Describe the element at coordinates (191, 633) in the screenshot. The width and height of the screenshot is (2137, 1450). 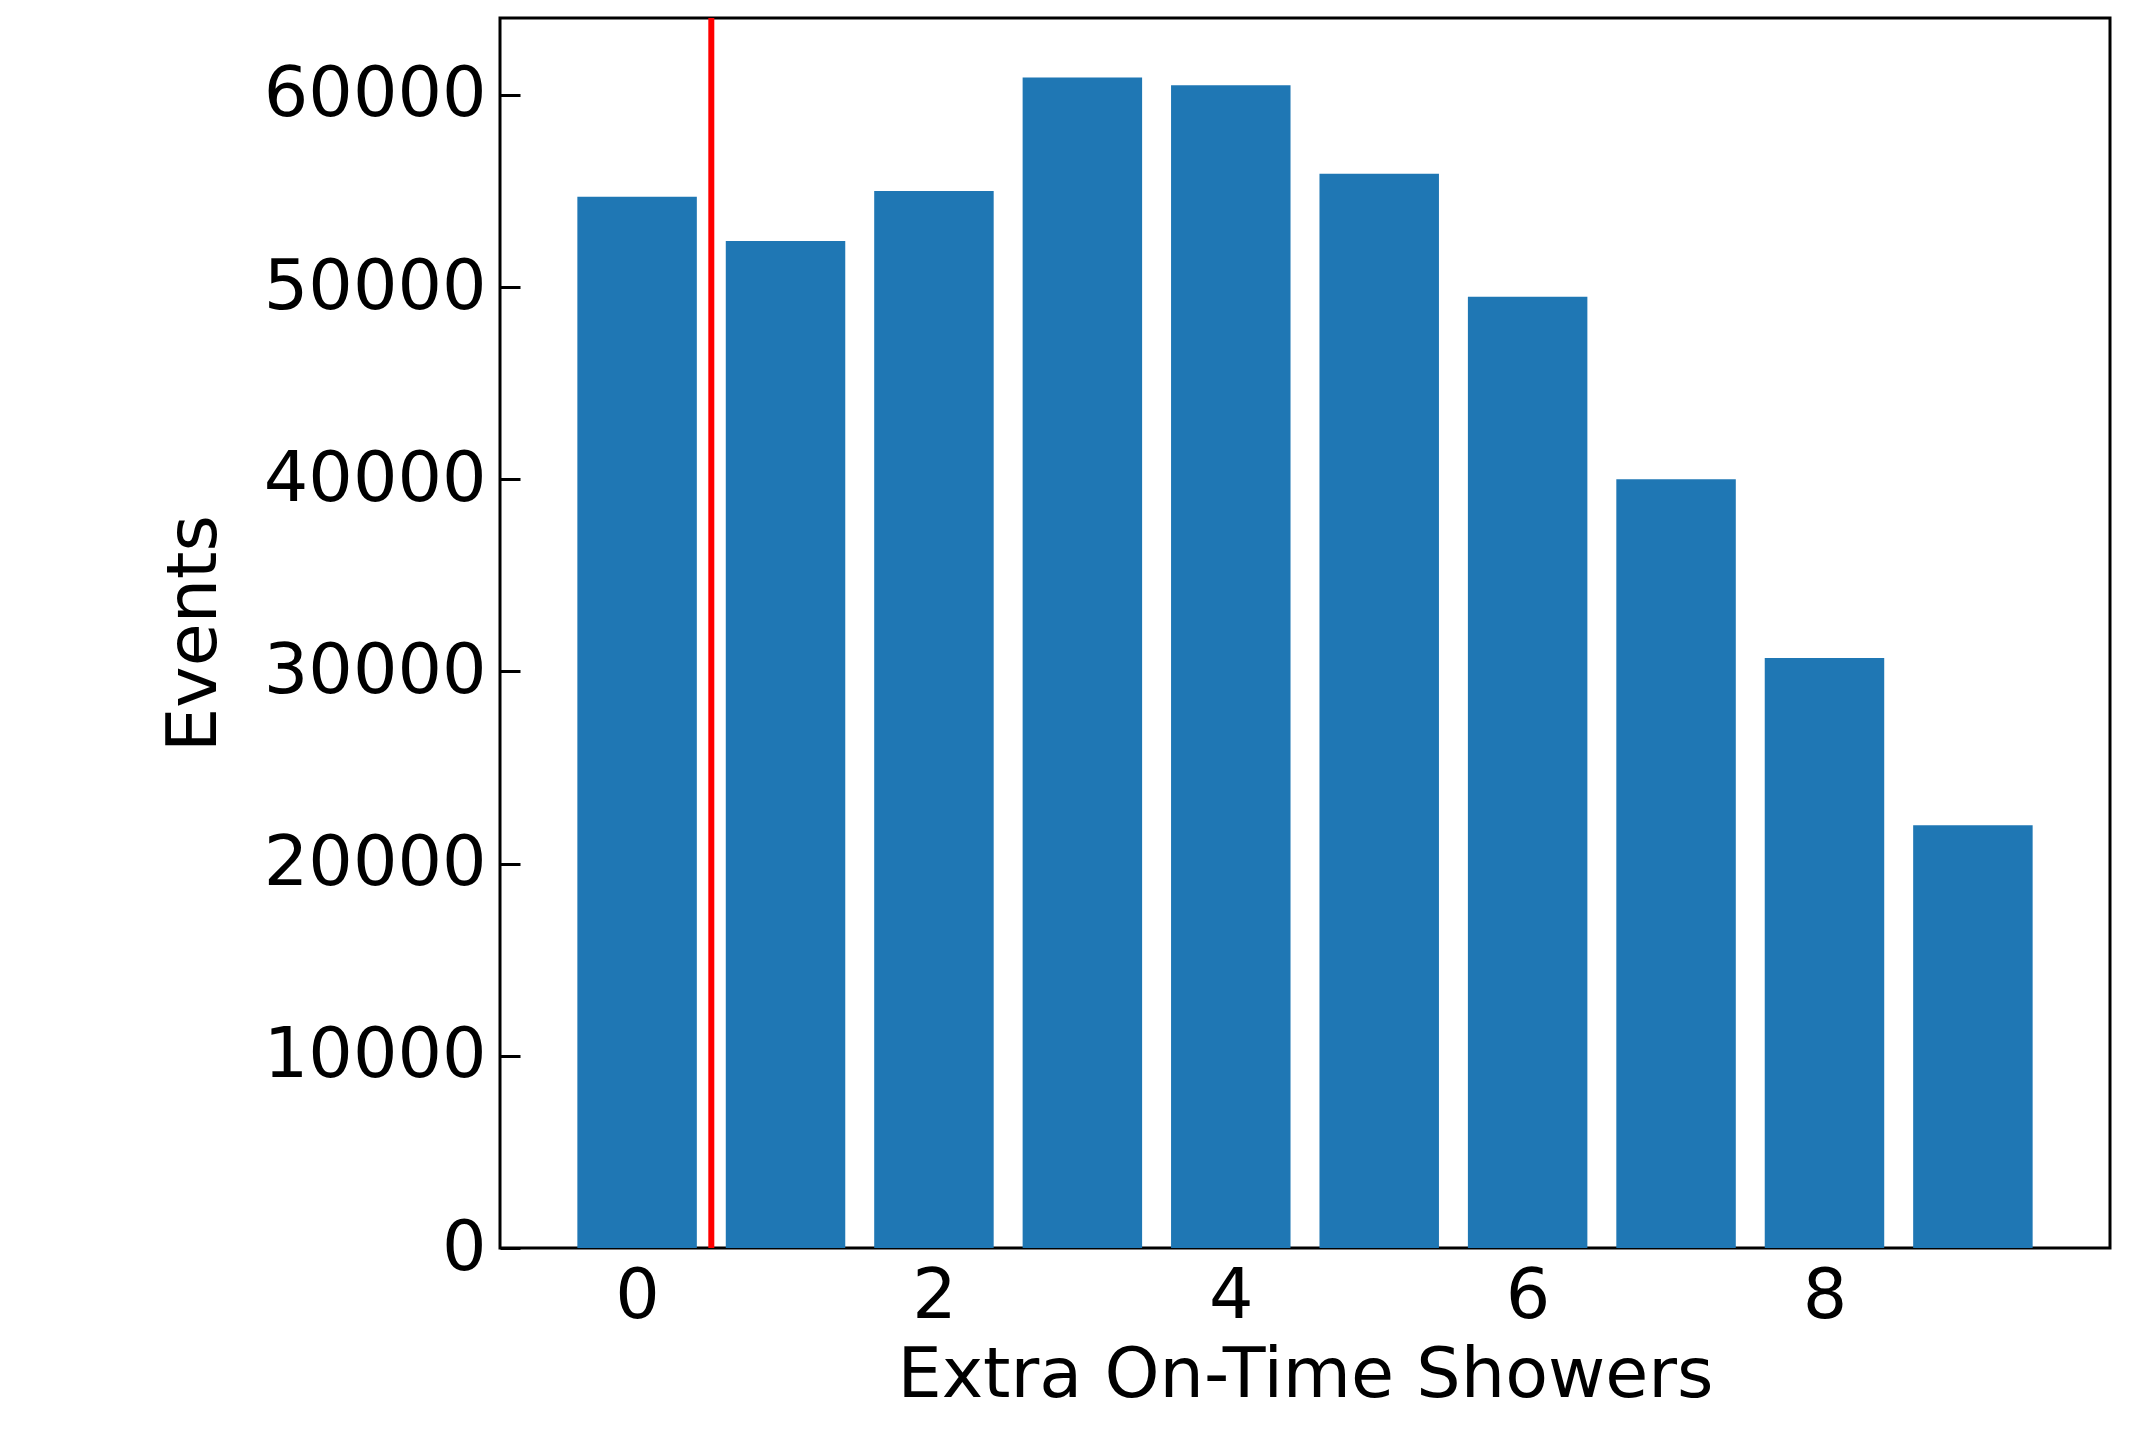
I see `y-axis-title: Events` at that location.